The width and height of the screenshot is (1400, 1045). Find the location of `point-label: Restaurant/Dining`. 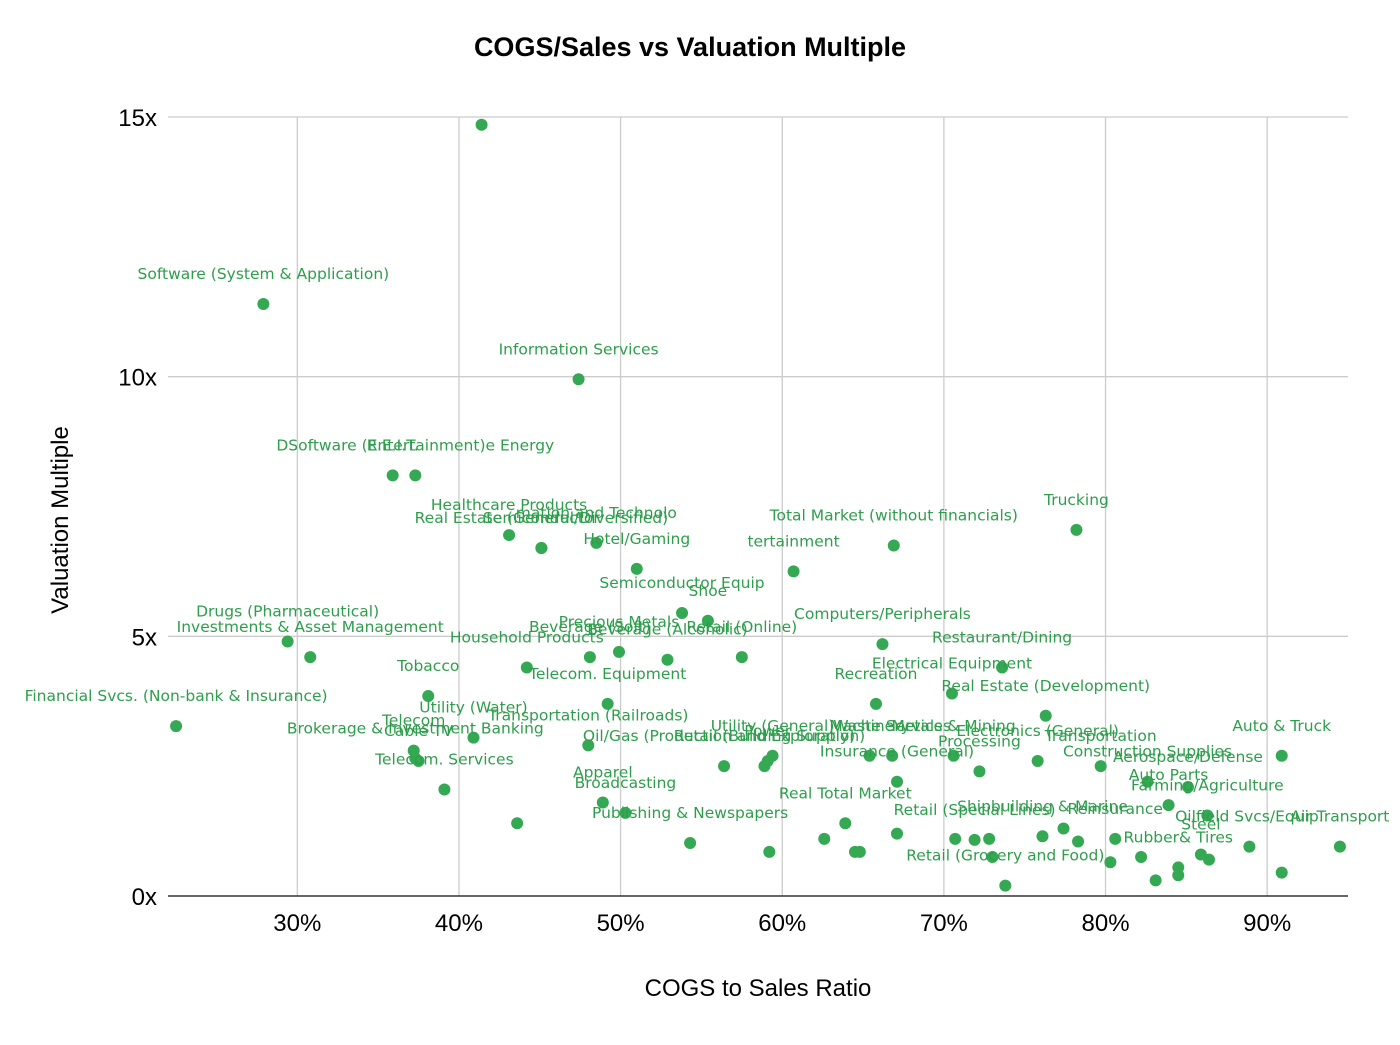

point-label: Restaurant/Dining is located at coordinates (1002, 637).